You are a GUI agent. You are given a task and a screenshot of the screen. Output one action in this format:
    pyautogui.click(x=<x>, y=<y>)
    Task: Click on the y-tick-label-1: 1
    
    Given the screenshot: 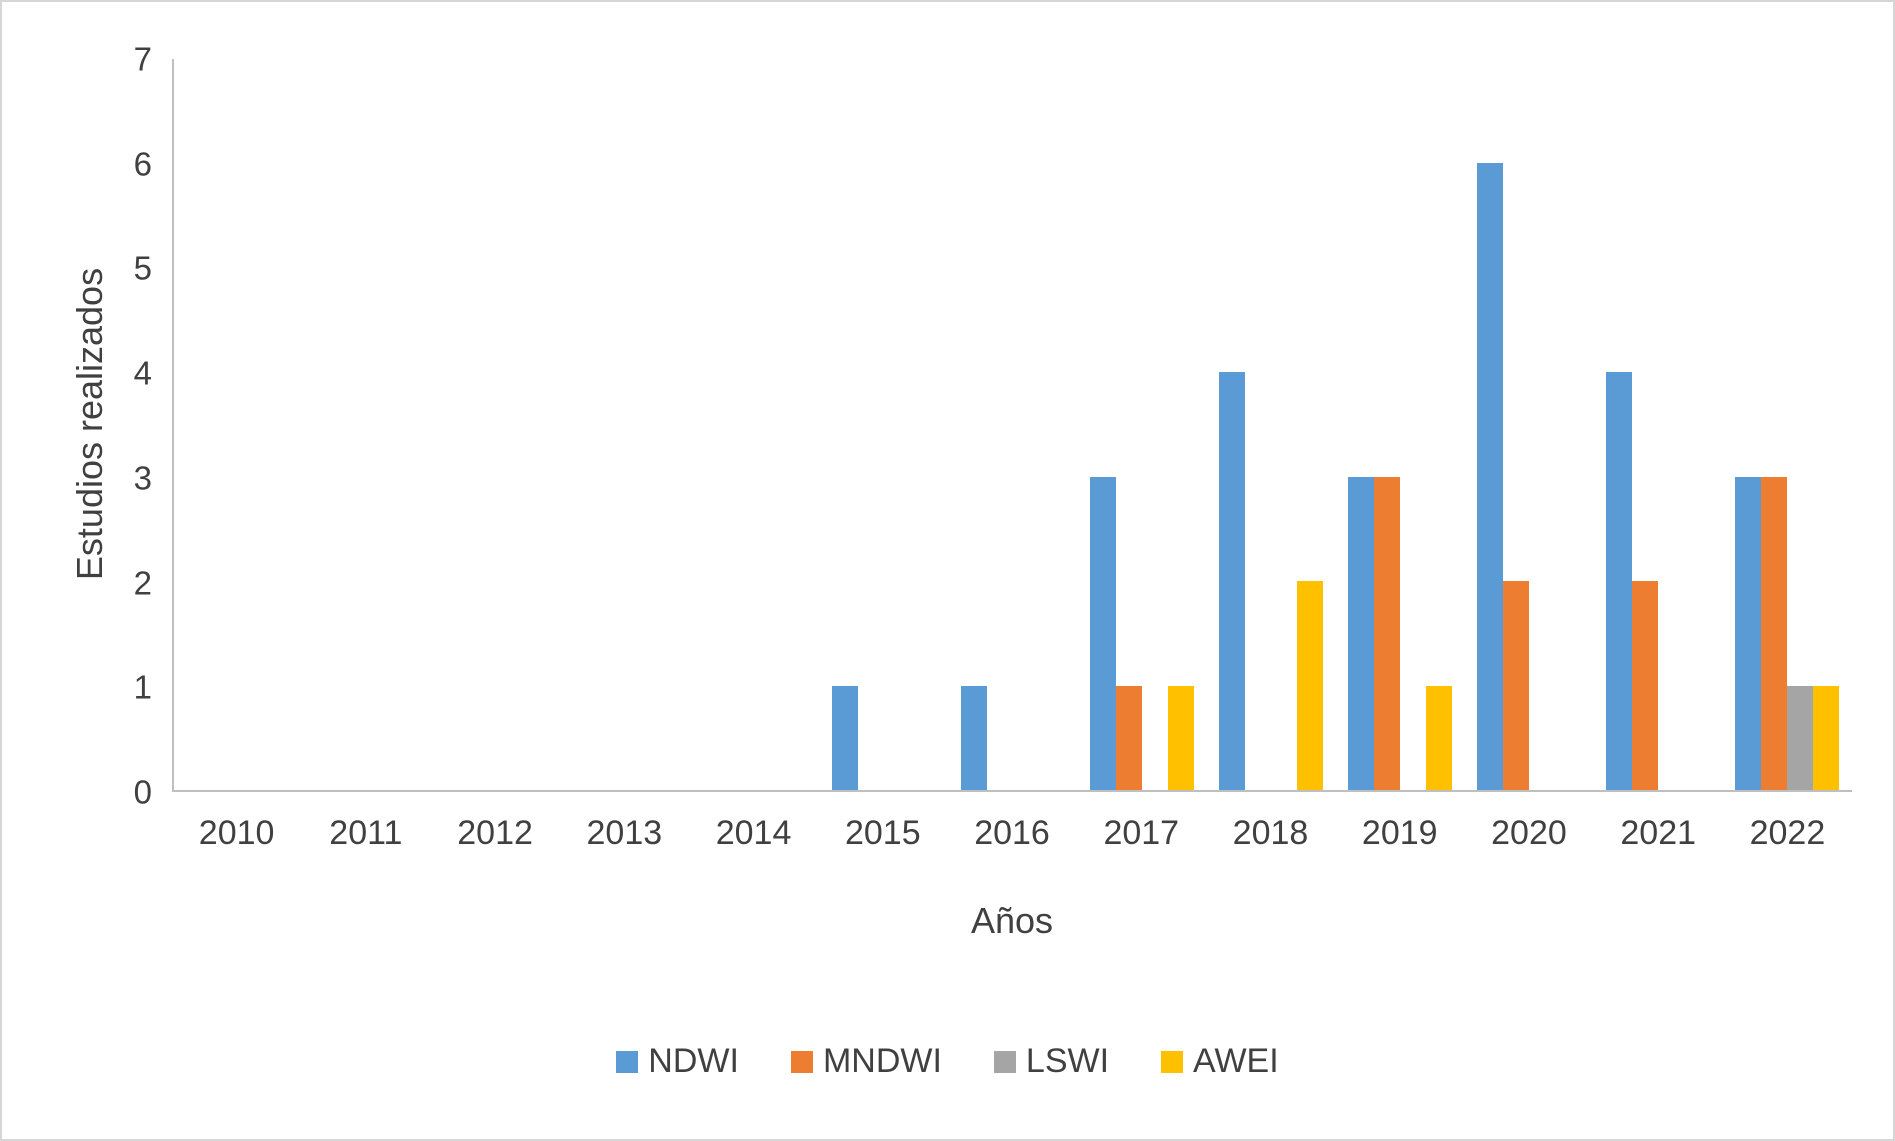 What is the action you would take?
    pyautogui.click(x=142, y=687)
    